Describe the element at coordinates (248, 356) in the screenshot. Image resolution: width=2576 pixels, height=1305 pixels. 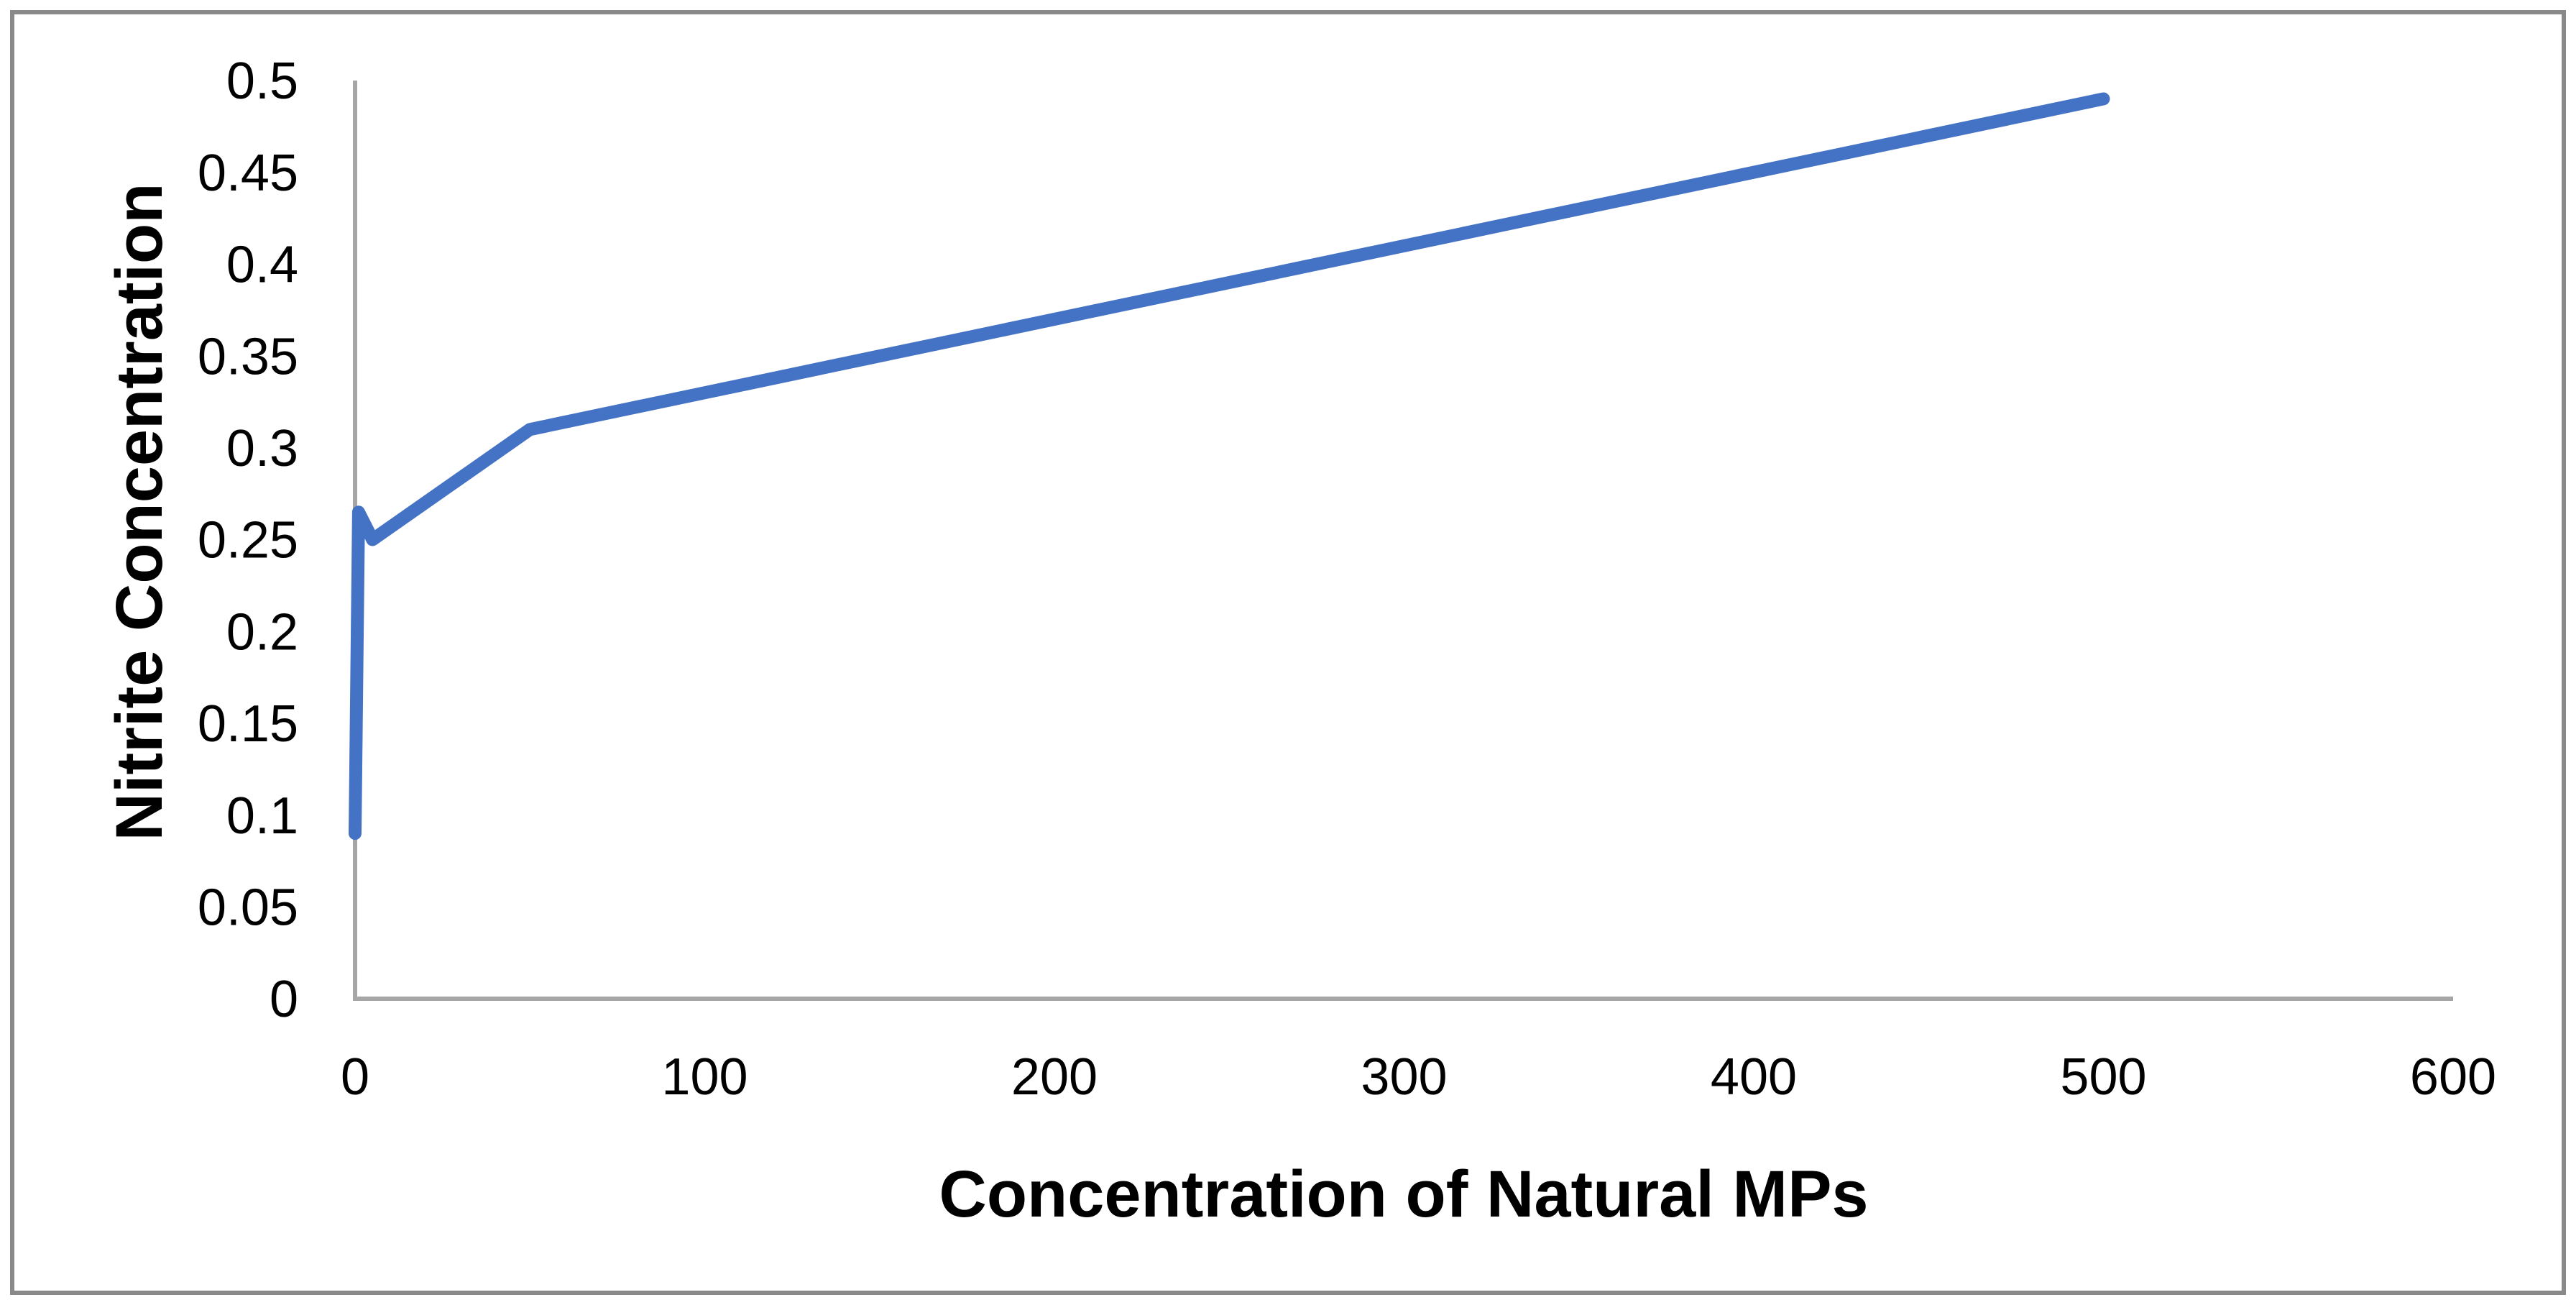
I see `y-tick-label: 0.35` at that location.